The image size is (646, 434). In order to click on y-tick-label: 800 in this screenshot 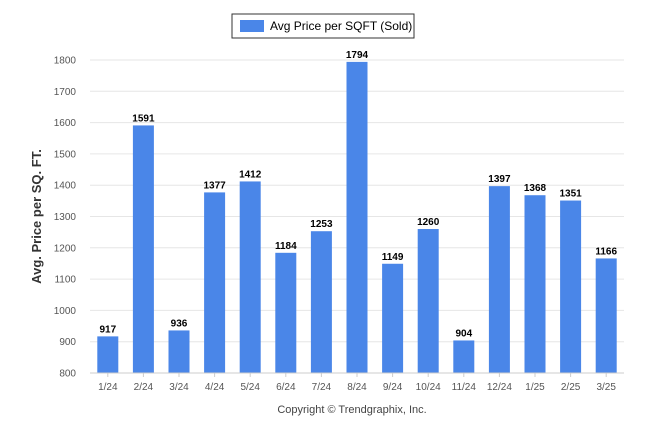, I will do `click(67, 374)`.